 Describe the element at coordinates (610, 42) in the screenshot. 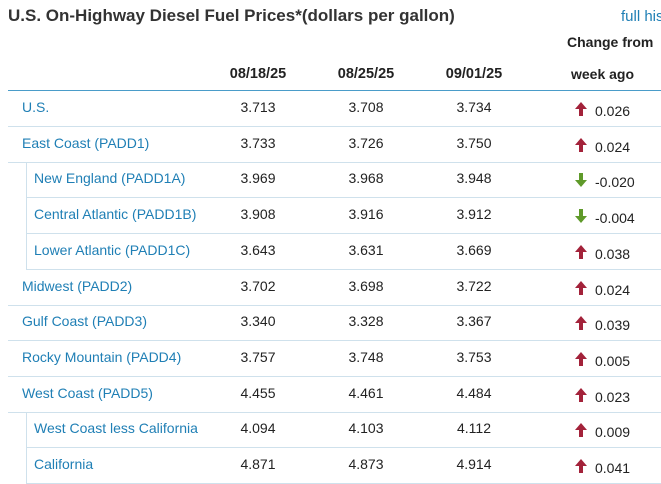

I see `change-header-line1: Change from` at that location.